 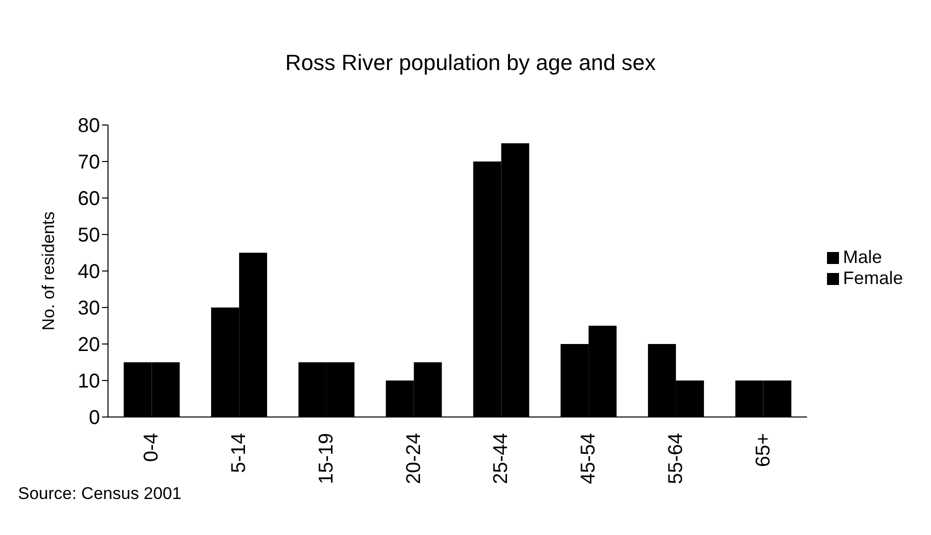 I want to click on y-tick-label: 50, so click(x=89, y=235).